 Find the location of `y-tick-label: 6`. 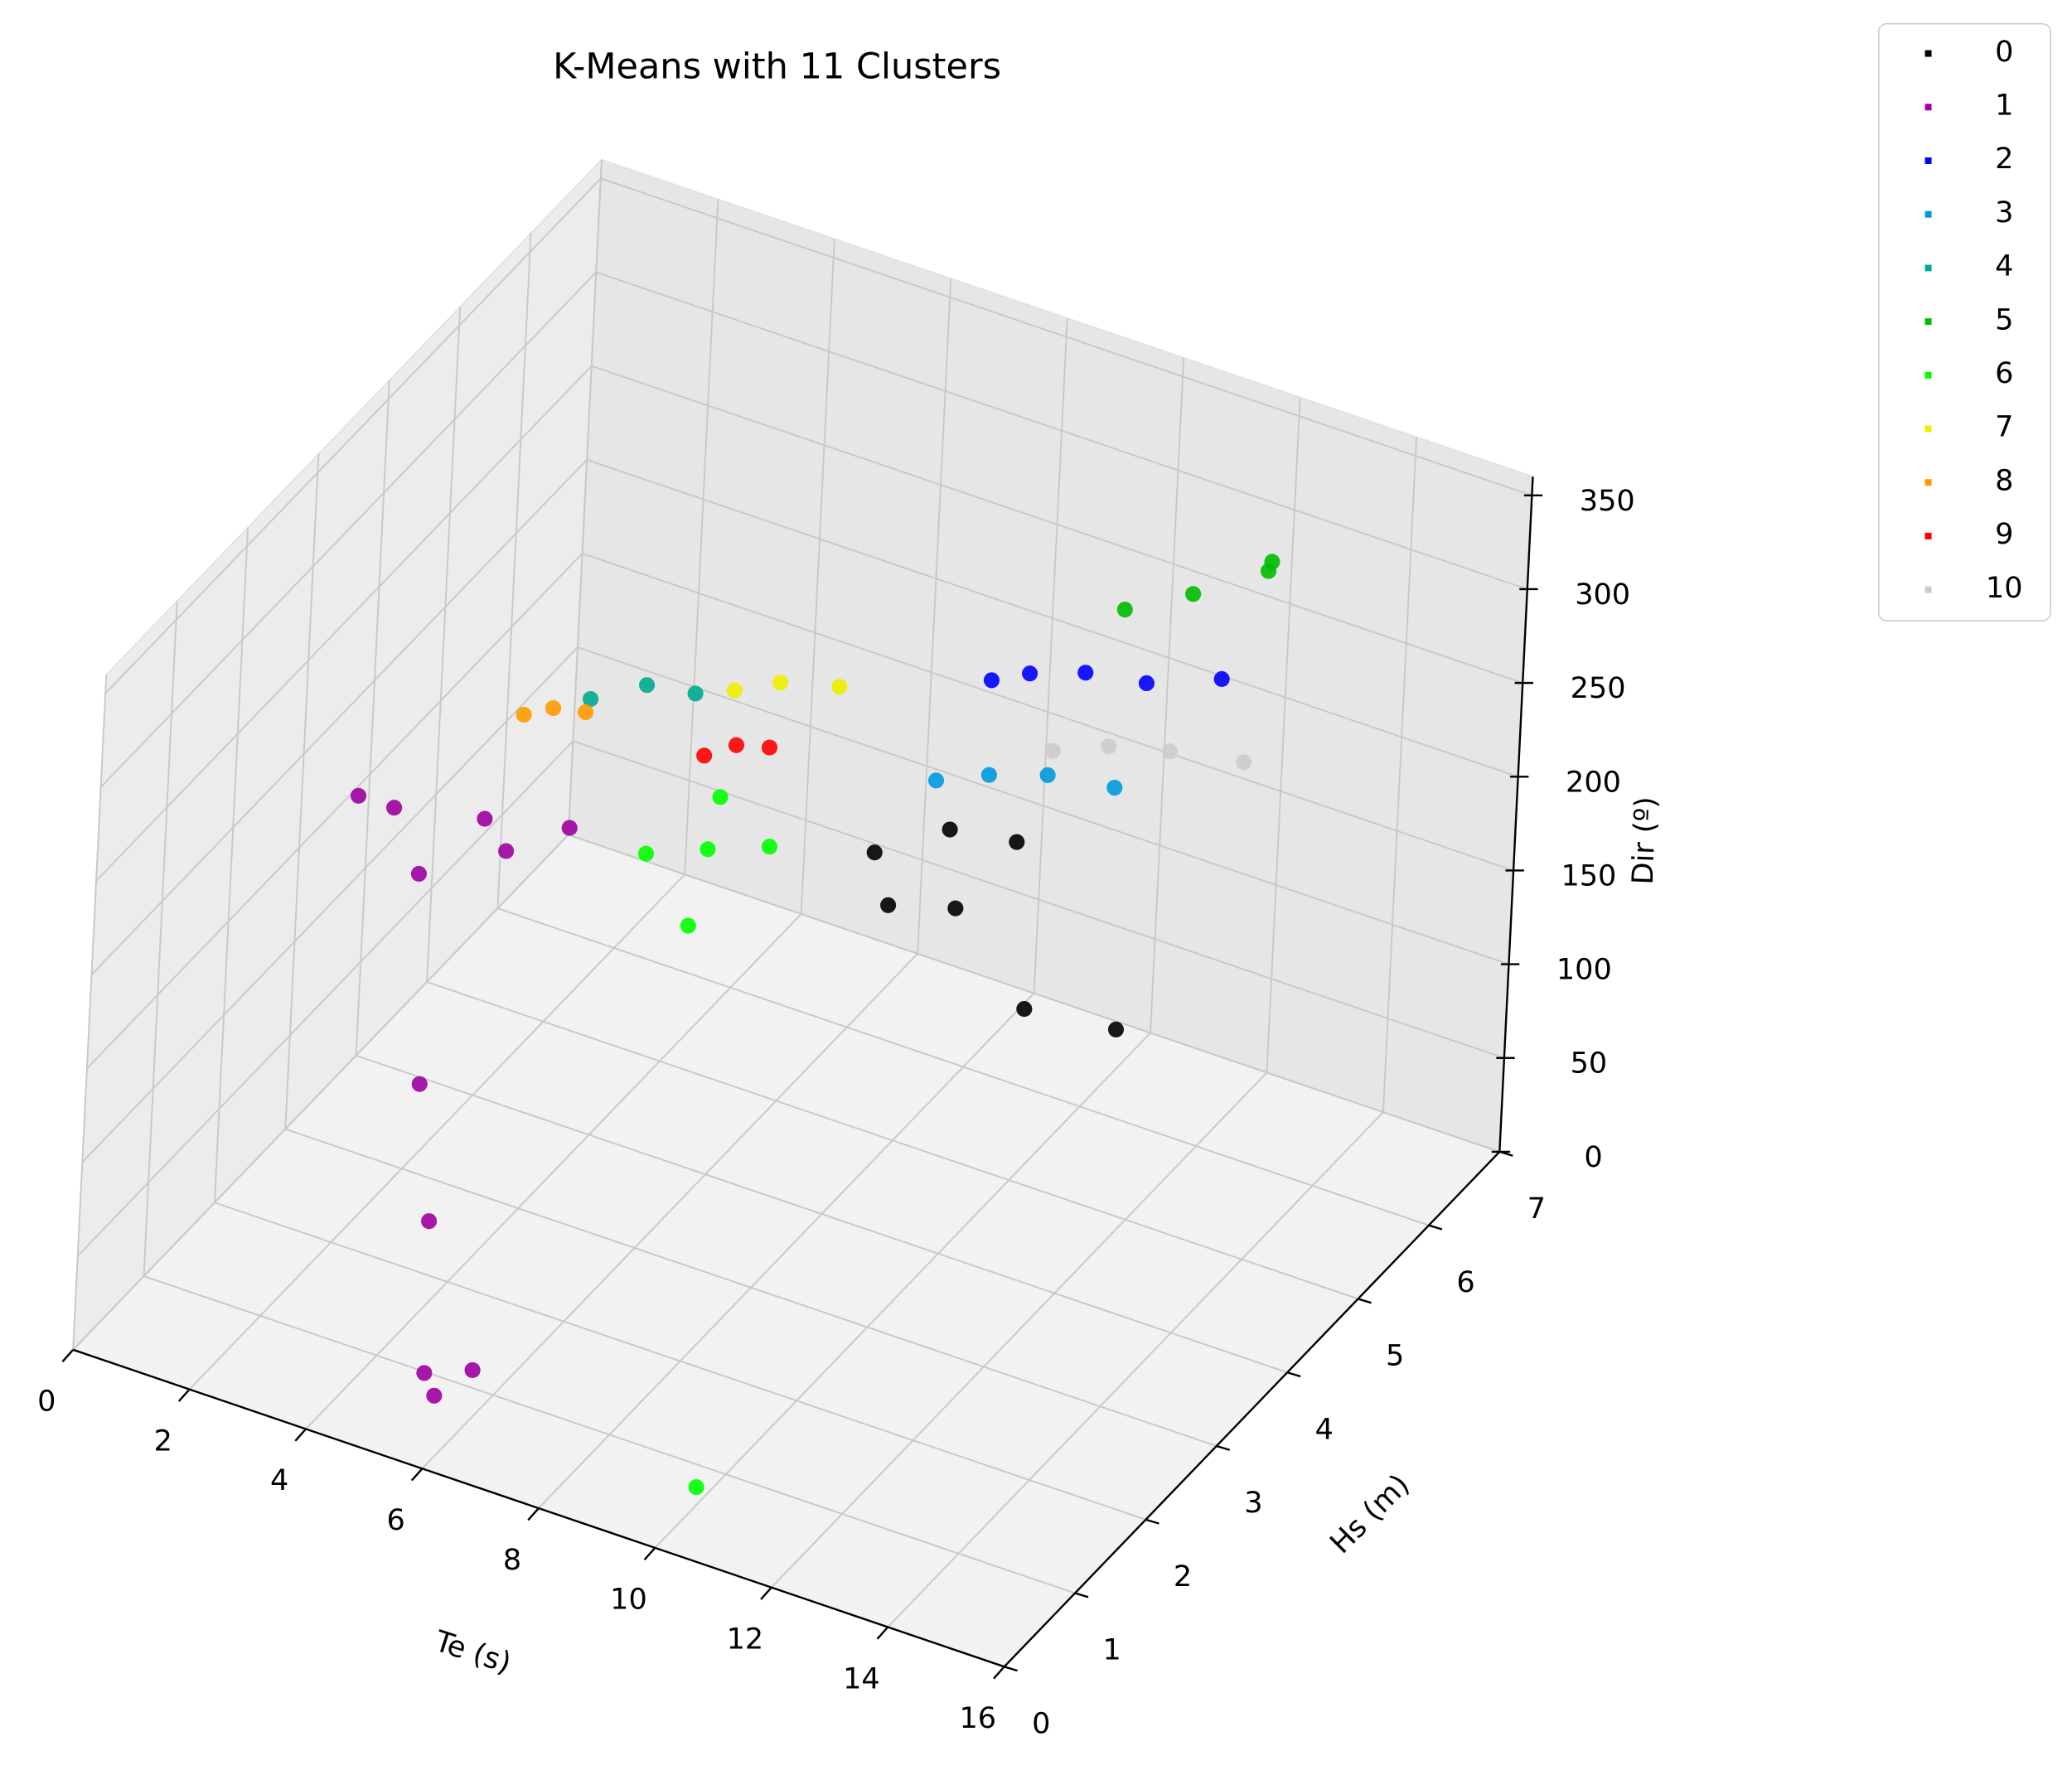

y-tick-label: 6 is located at coordinates (1465, 1282).